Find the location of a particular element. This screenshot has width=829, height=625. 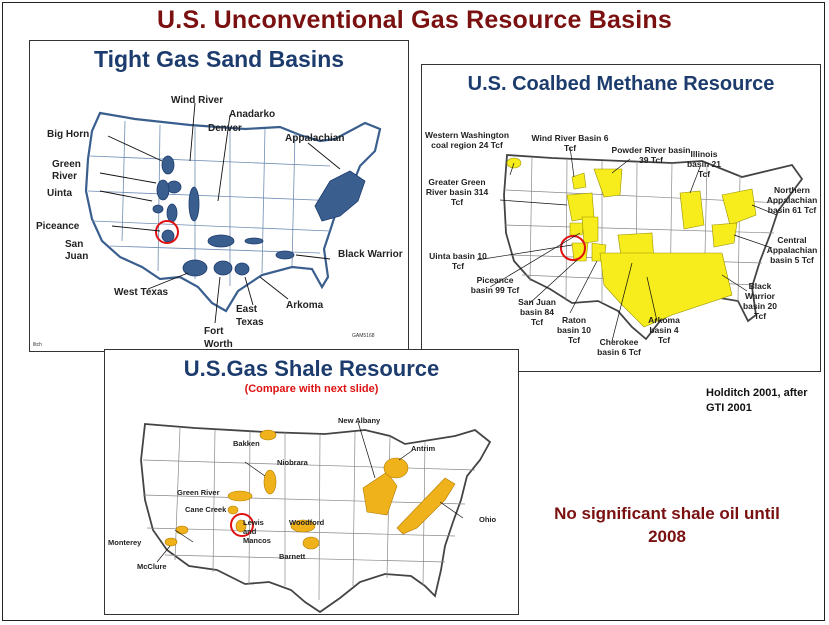

shale-mcclure is located at coordinates (171, 542).